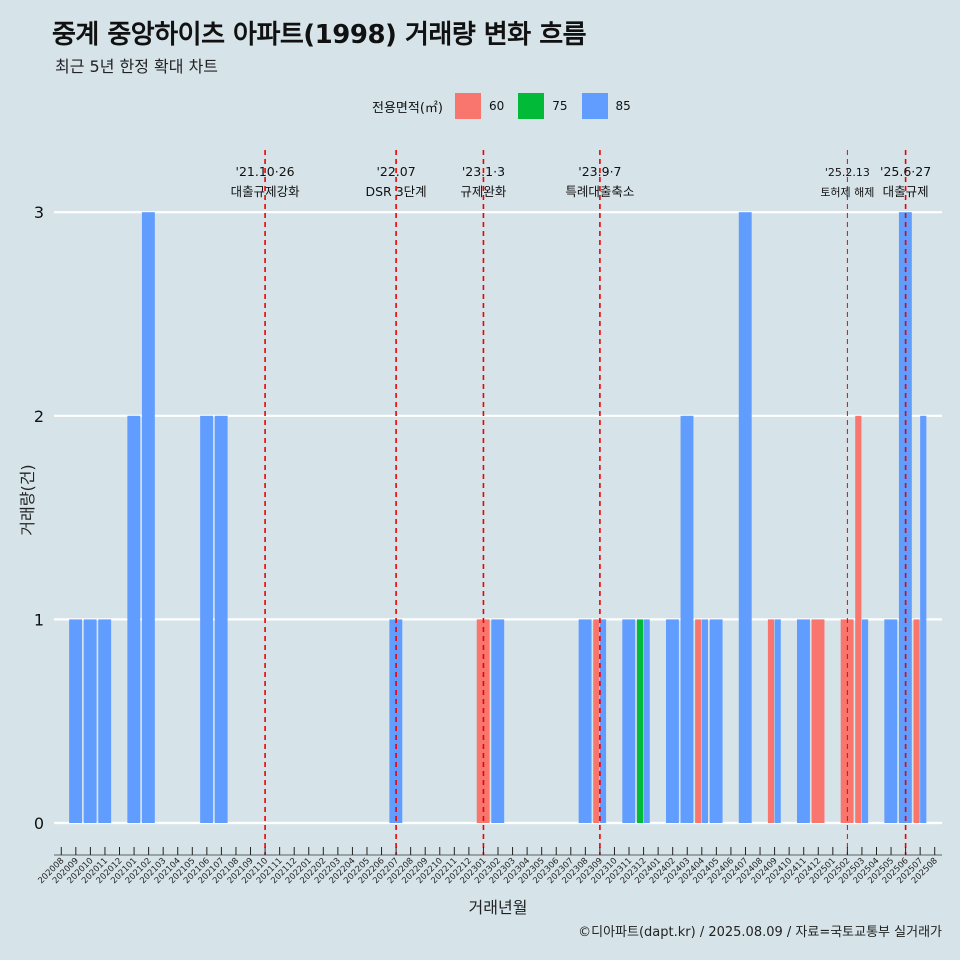  I want to click on event-date-label: '23.1·3, so click(483, 171).